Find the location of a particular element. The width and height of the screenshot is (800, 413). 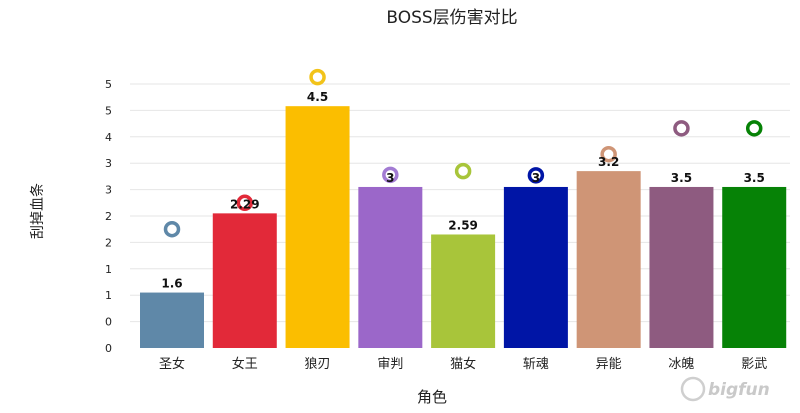

data-label: 2.29 is located at coordinates (245, 204).